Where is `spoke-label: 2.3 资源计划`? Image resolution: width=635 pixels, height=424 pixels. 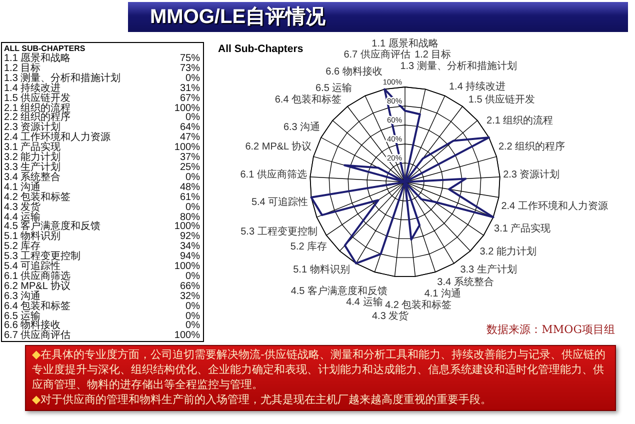 spoke-label: 2.3 资源计划 is located at coordinates (531, 174).